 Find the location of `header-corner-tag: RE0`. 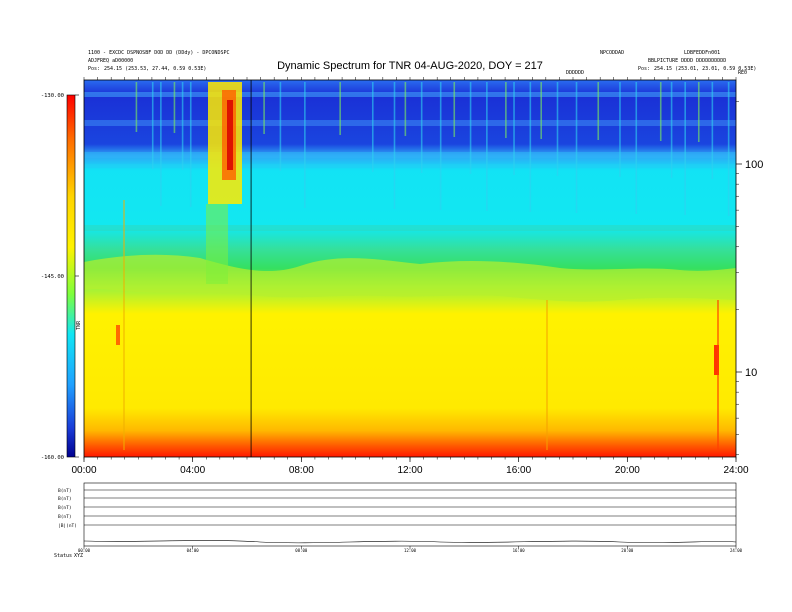

header-corner-tag: RE0 is located at coordinates (742, 73).